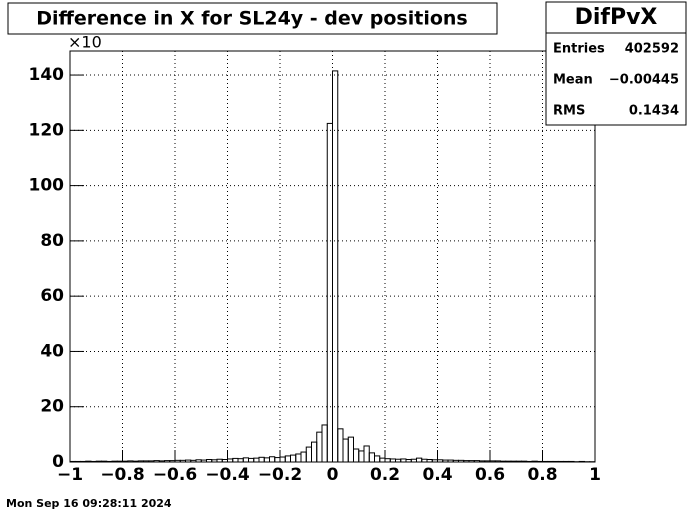  What do you see at coordinates (654, 111) in the screenshot?
I see `stats-value: 0.1434` at bounding box center [654, 111].